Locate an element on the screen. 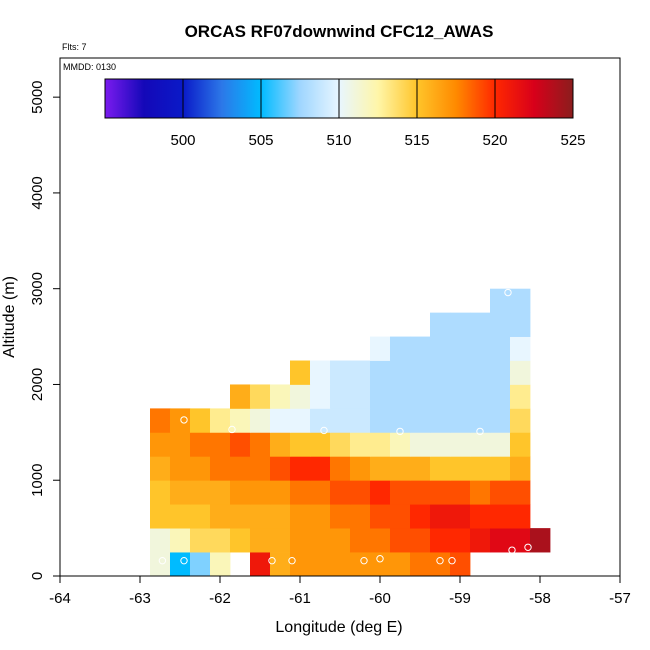 This screenshot has width=650, height=650. x-tick-label: -61 is located at coordinates (300, 598).